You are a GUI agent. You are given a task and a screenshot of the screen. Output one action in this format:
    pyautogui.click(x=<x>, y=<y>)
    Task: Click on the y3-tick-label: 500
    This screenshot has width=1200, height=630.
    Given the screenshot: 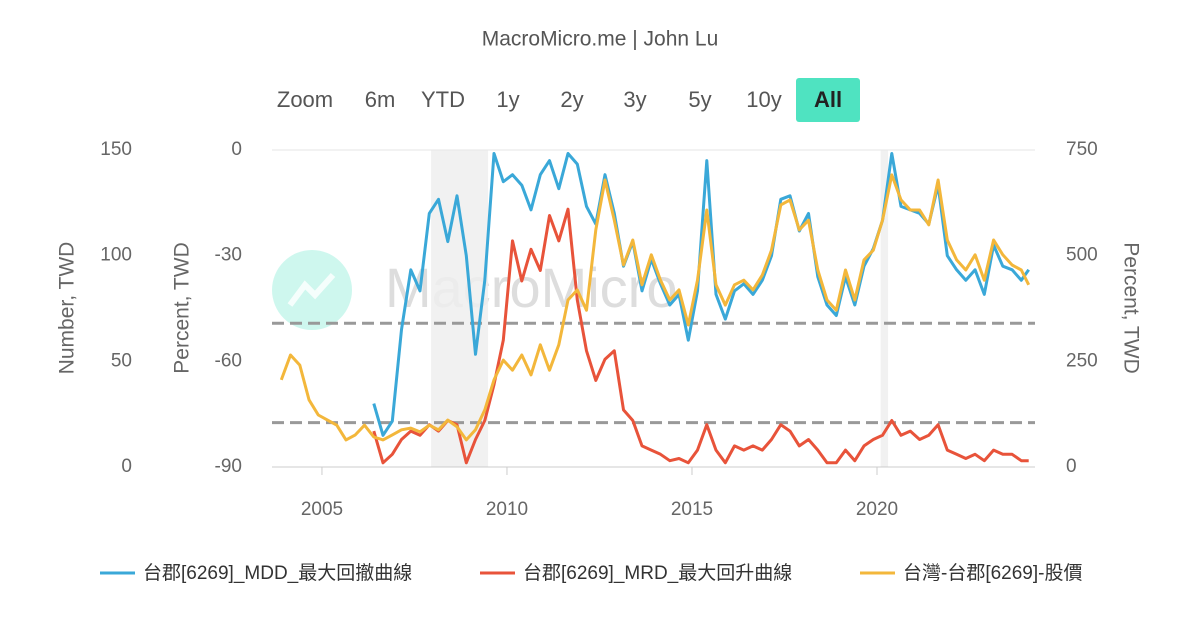 What is the action you would take?
    pyautogui.click(x=1082, y=255)
    